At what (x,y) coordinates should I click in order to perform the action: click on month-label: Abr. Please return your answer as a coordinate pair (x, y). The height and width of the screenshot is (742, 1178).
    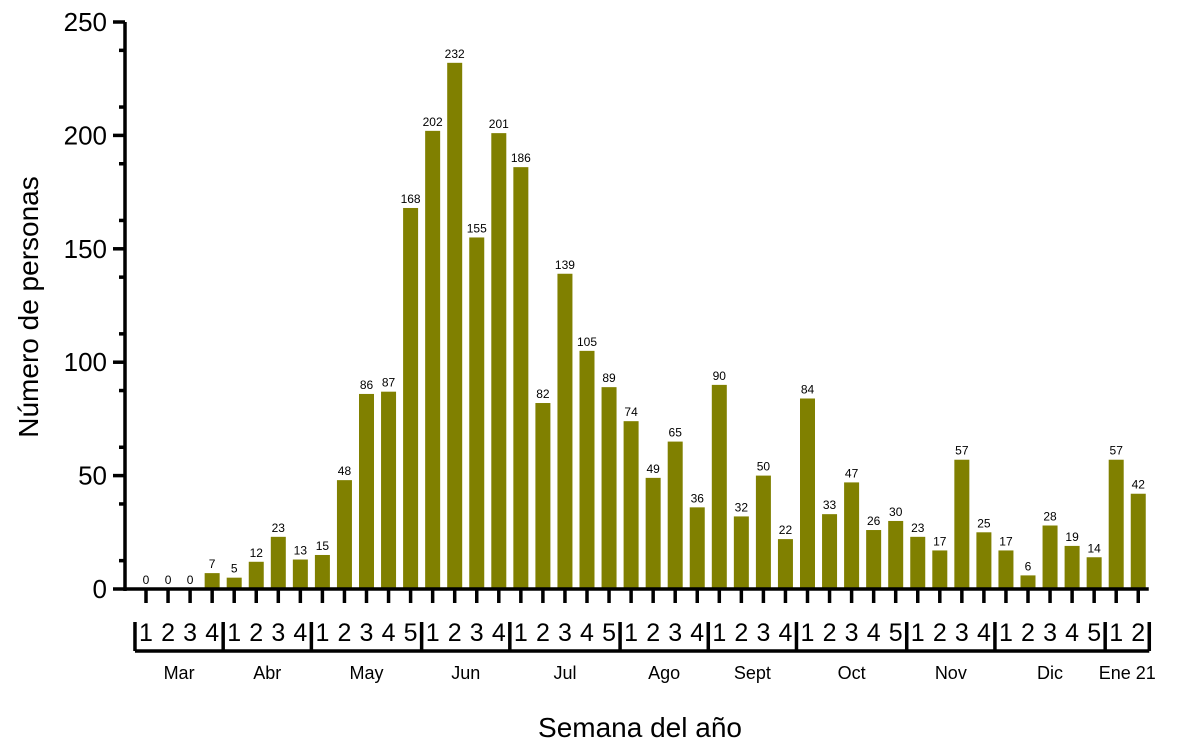
    Looking at the image, I should click on (267, 673).